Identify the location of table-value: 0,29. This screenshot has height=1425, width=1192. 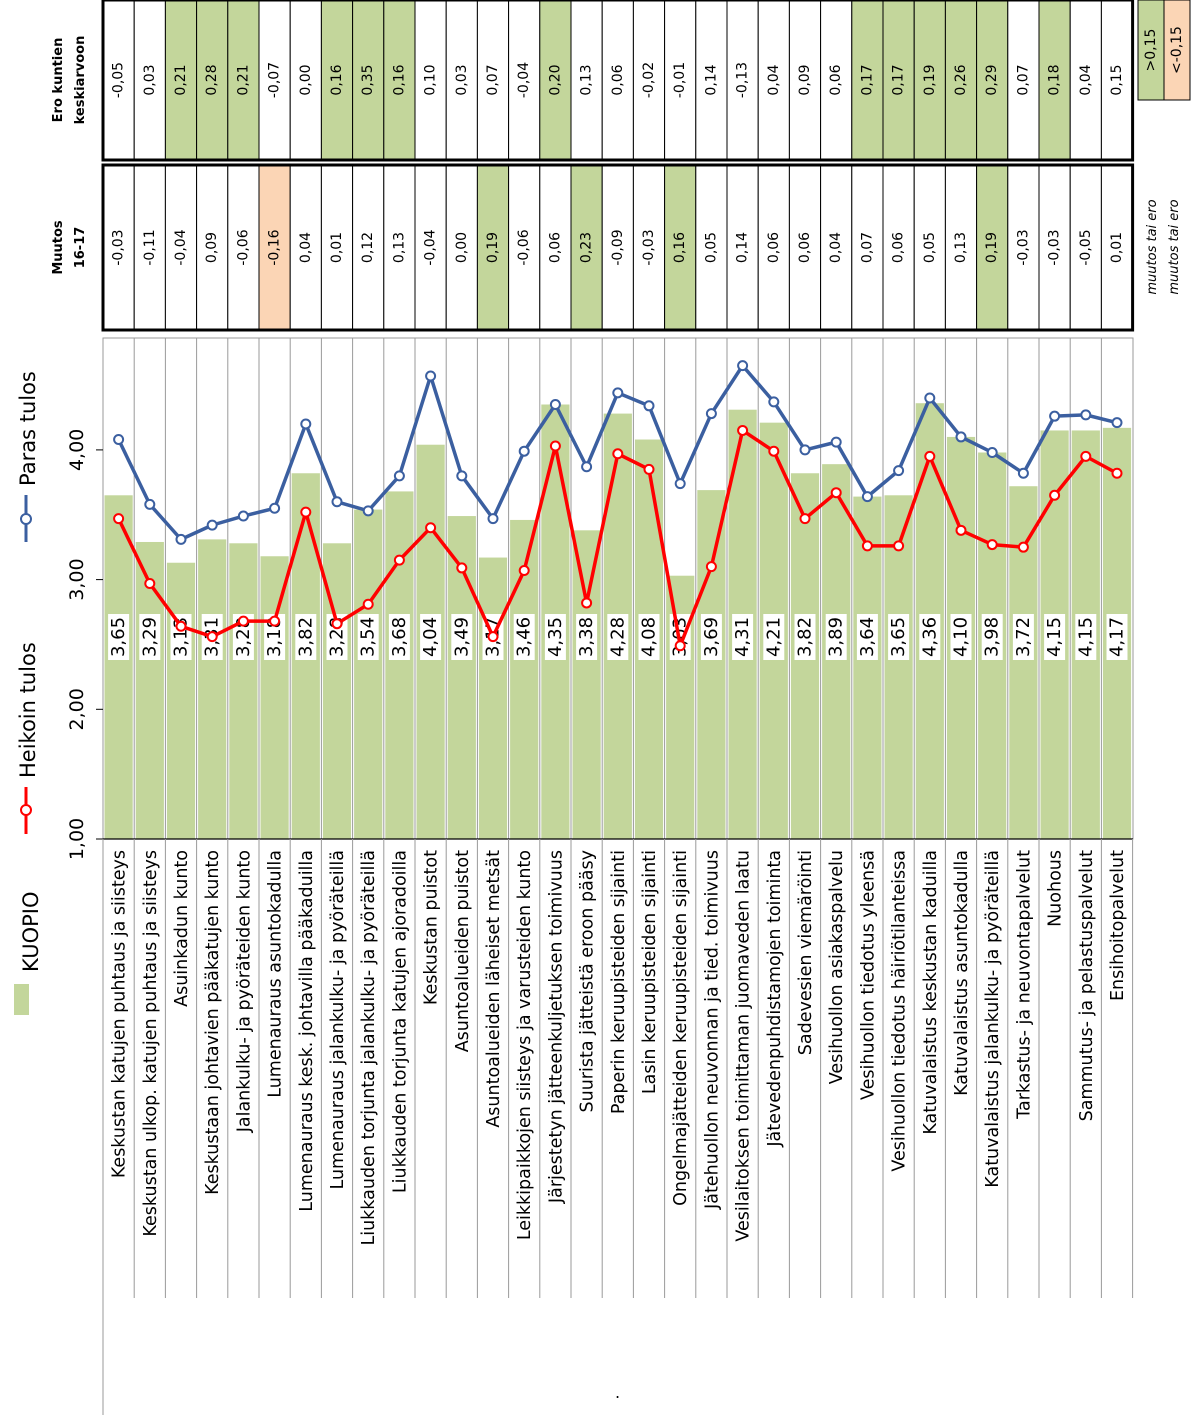
(992, 79).